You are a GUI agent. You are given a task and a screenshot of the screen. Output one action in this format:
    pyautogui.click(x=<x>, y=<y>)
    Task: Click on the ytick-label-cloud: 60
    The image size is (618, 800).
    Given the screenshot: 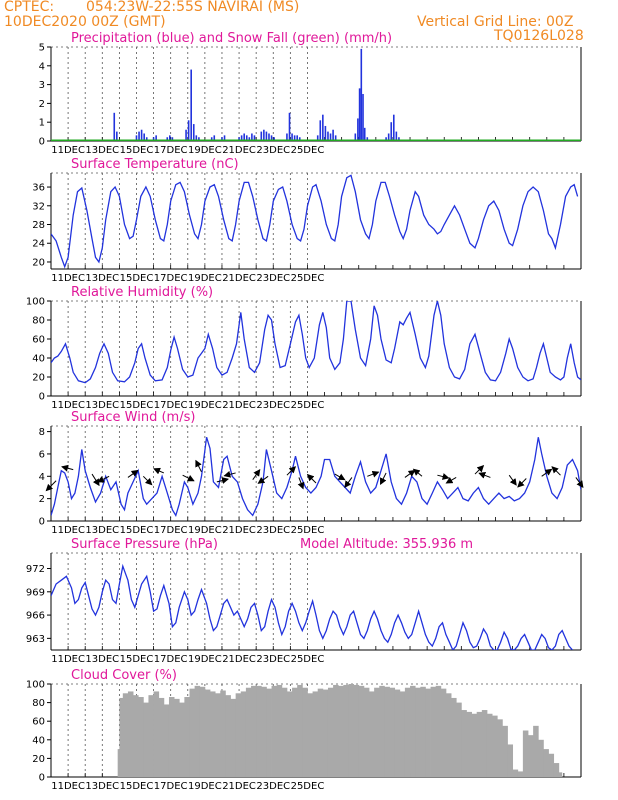 What is the action you would take?
    pyautogui.click(x=38, y=722)
    